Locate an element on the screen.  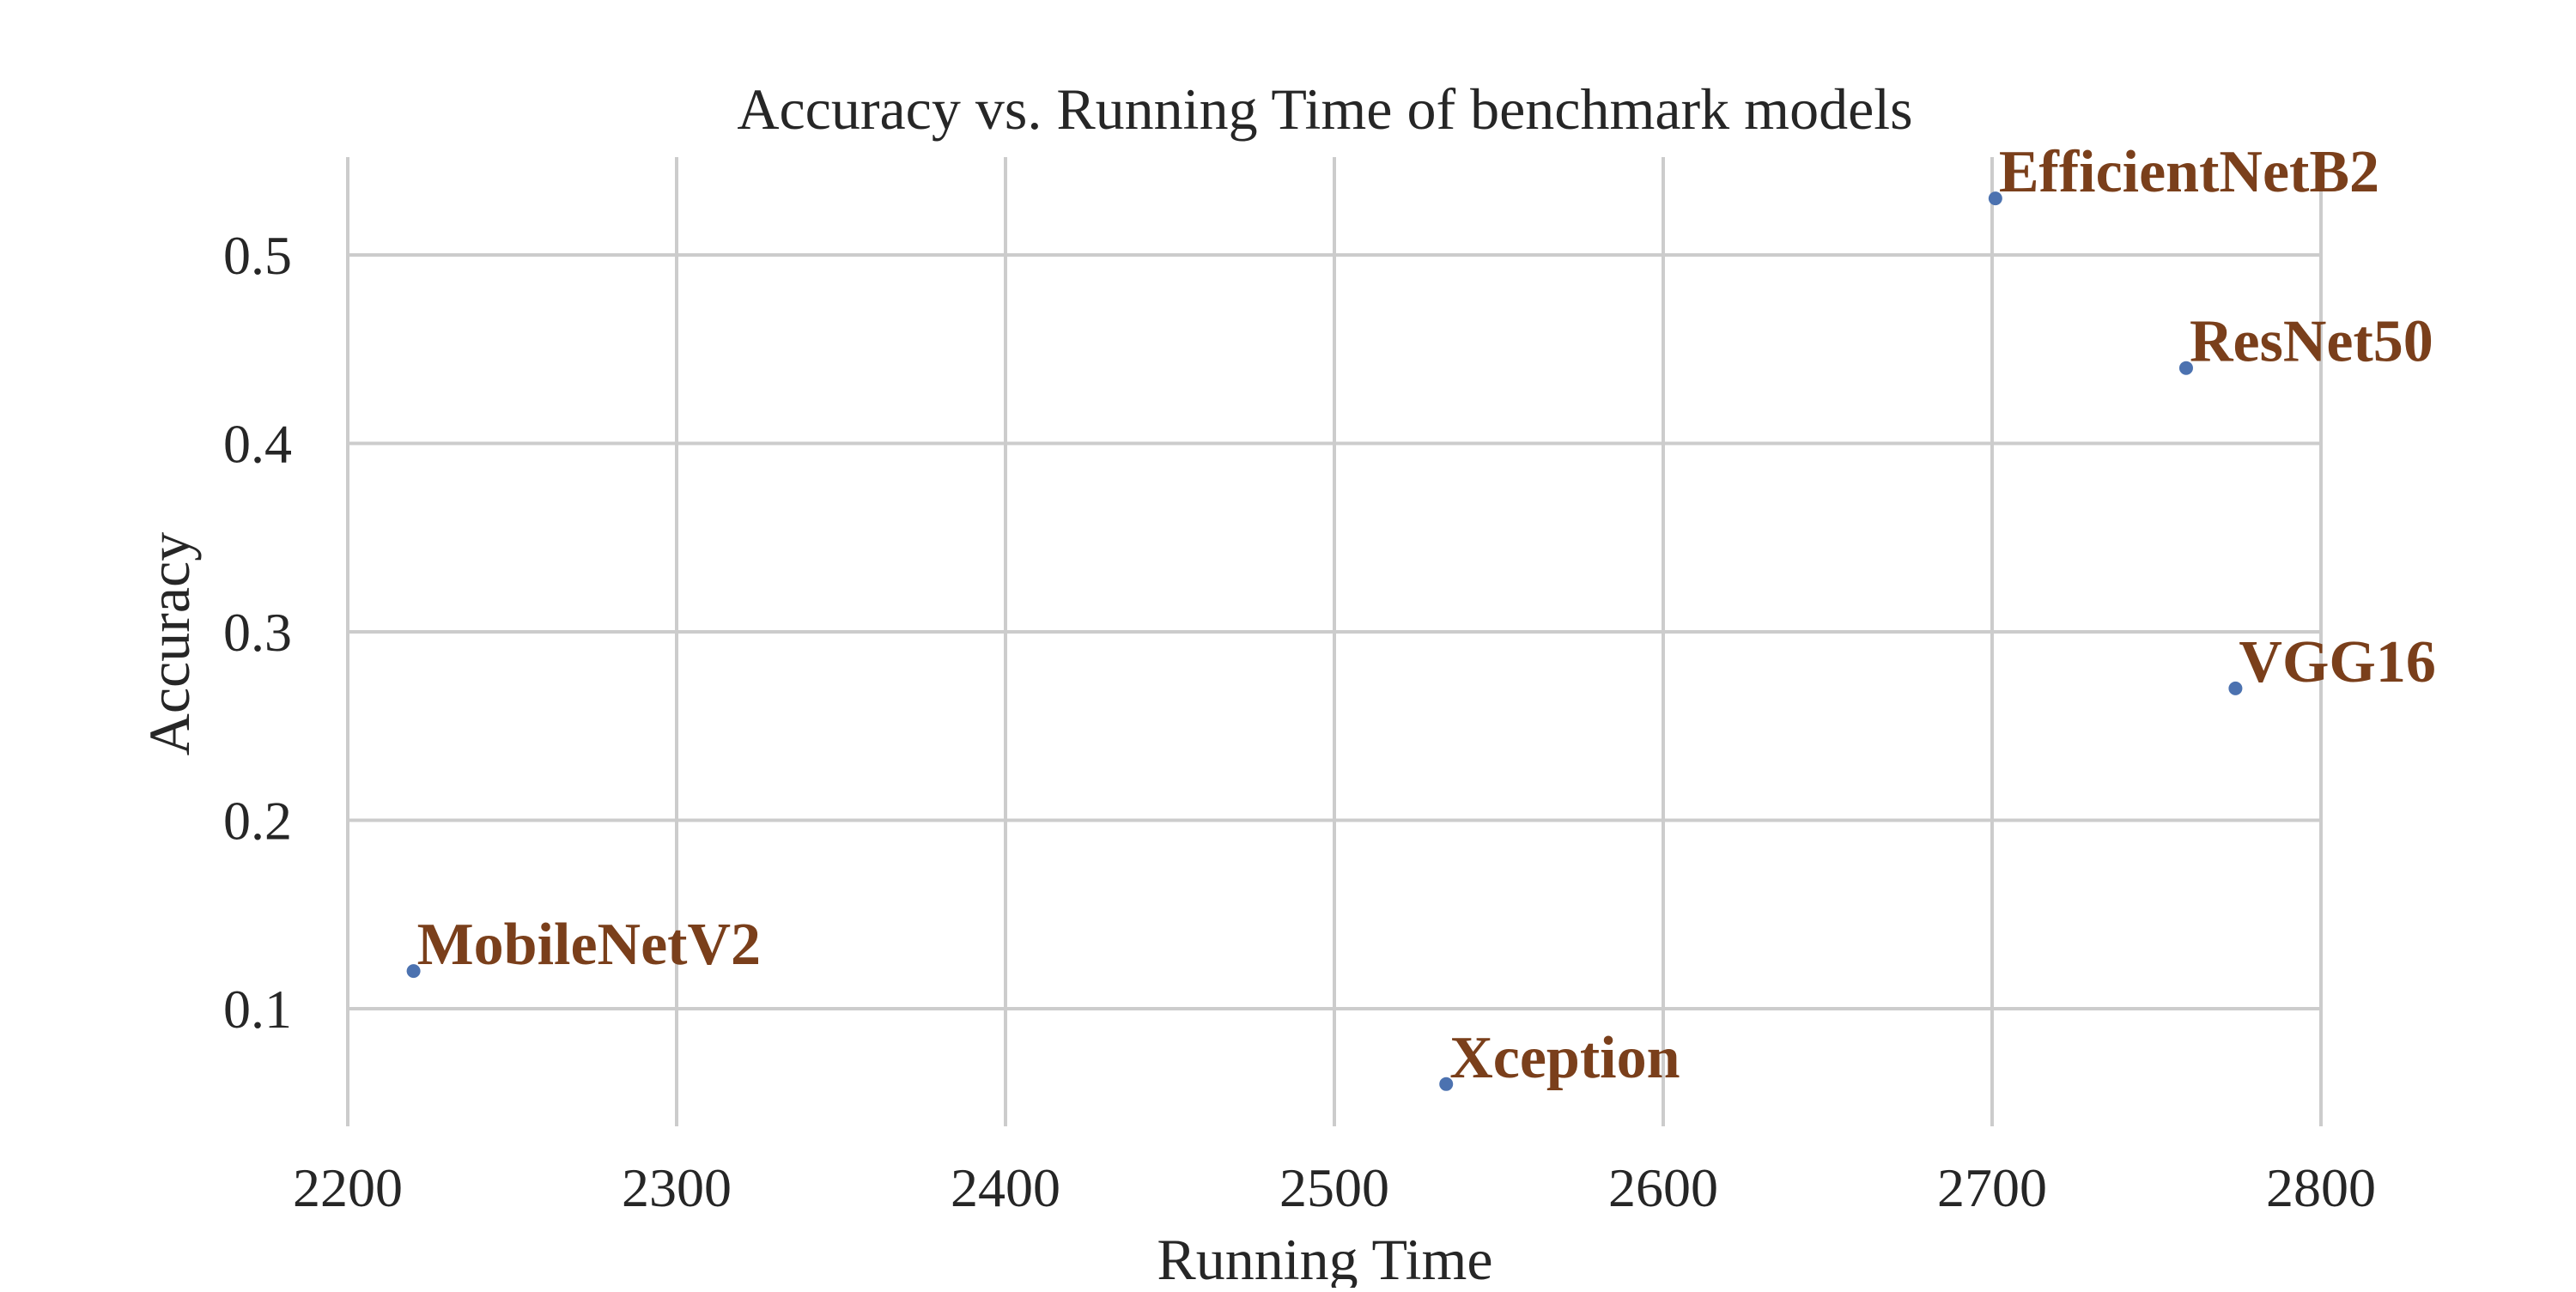
y-tick-label: 0.3 is located at coordinates (258, 632).